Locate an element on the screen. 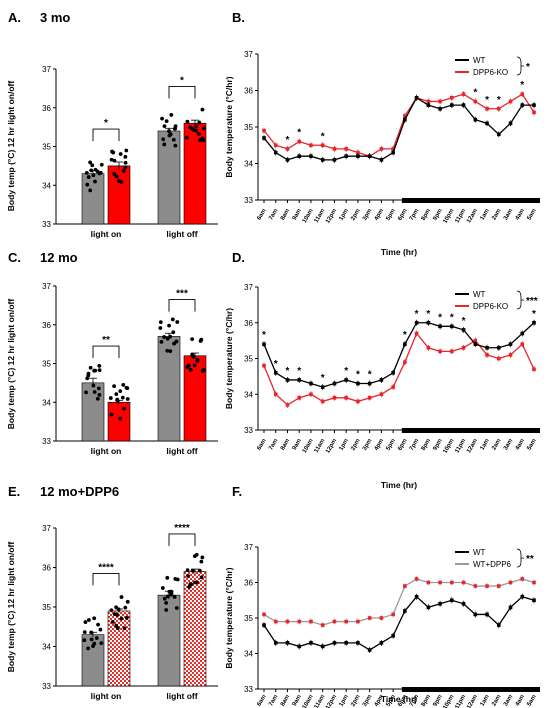  significance-label: ** is located at coordinates (106, 340).